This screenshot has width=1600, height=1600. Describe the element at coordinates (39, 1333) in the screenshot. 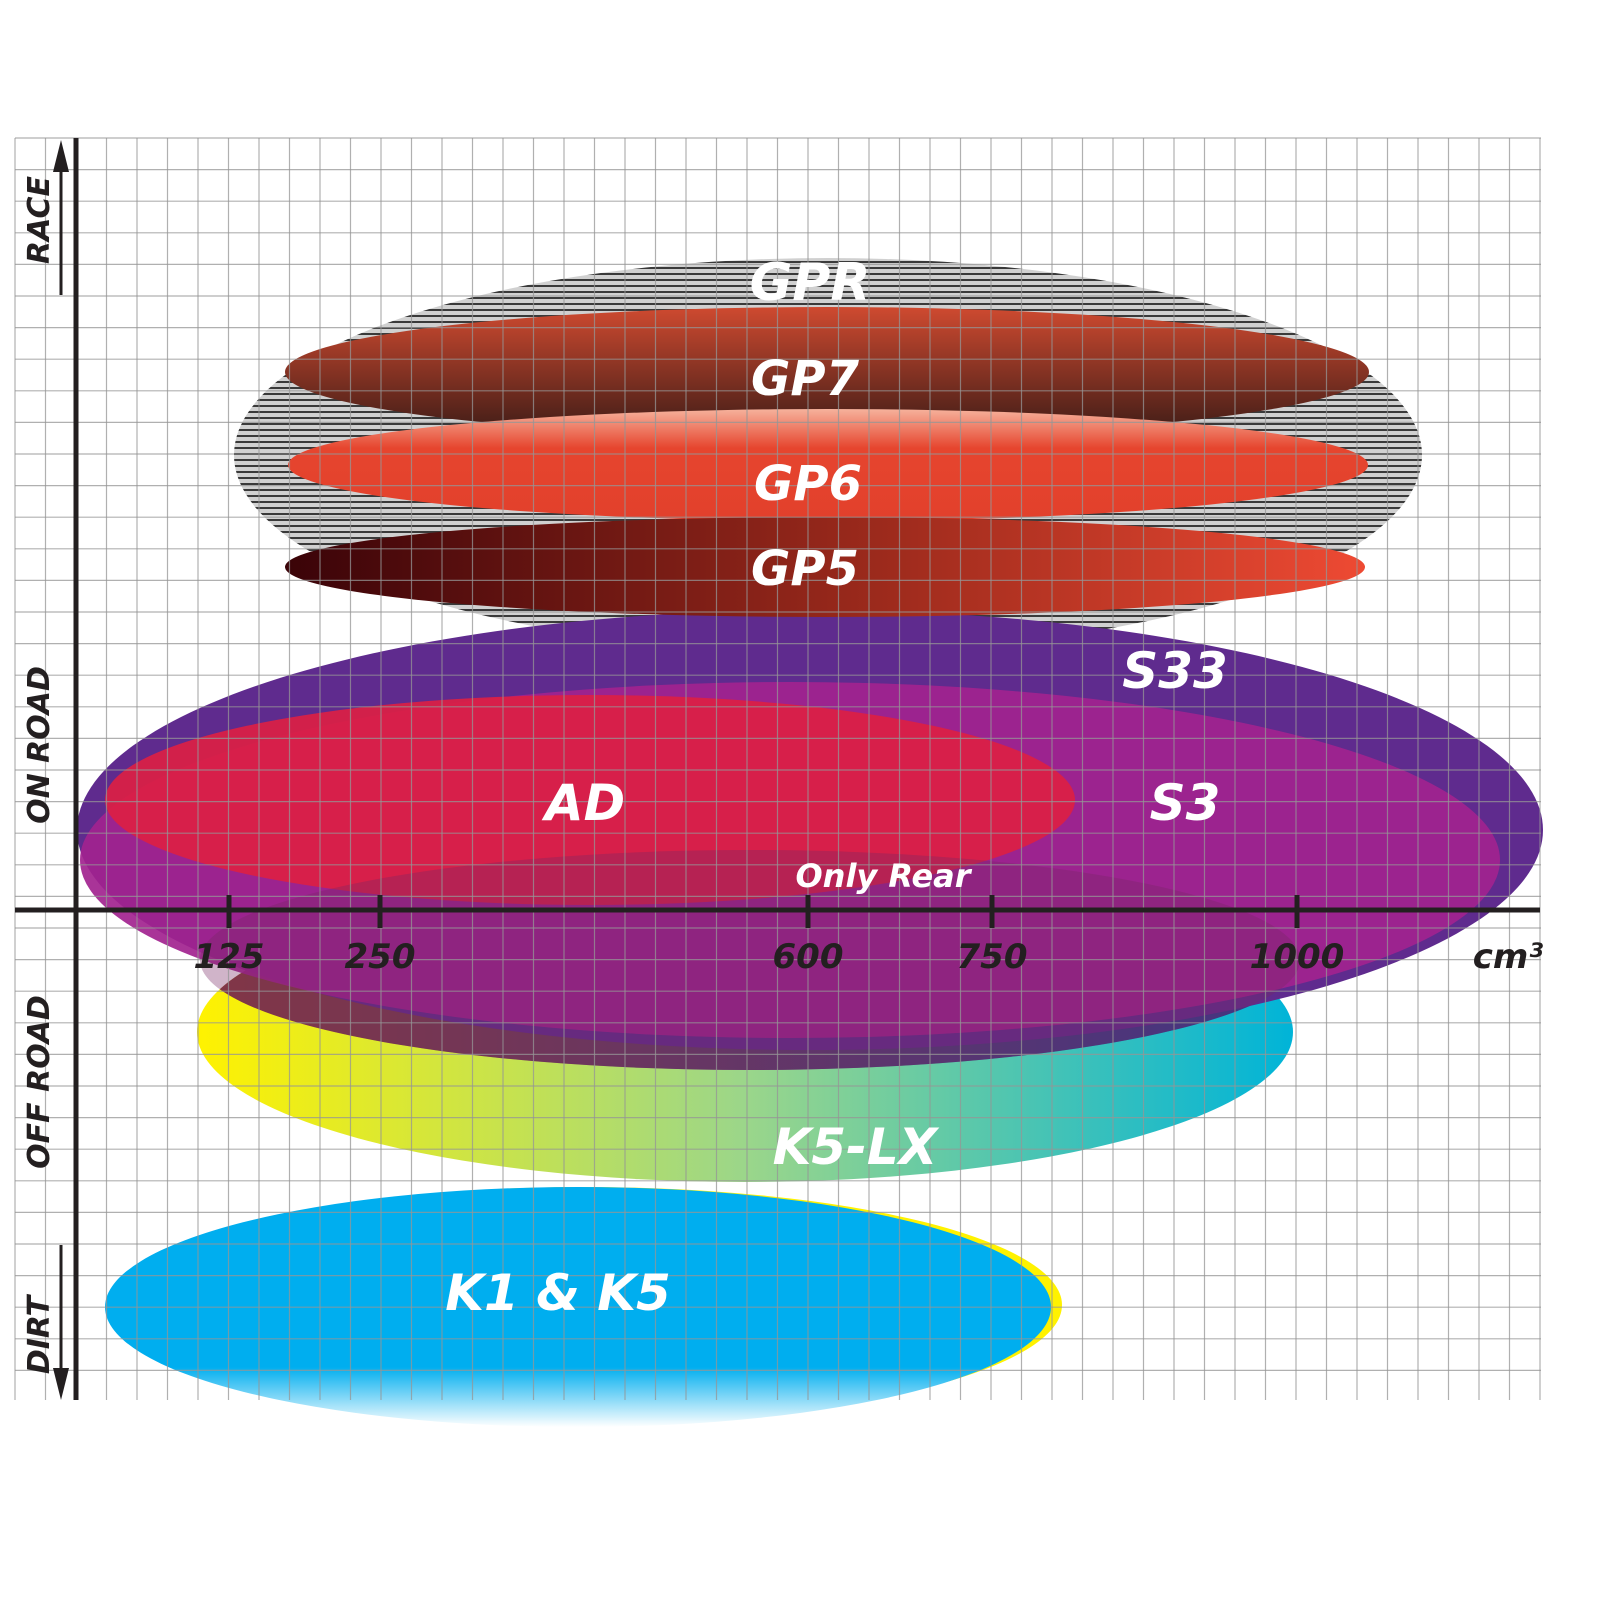

I see `y-category-dirt: DIRT` at that location.